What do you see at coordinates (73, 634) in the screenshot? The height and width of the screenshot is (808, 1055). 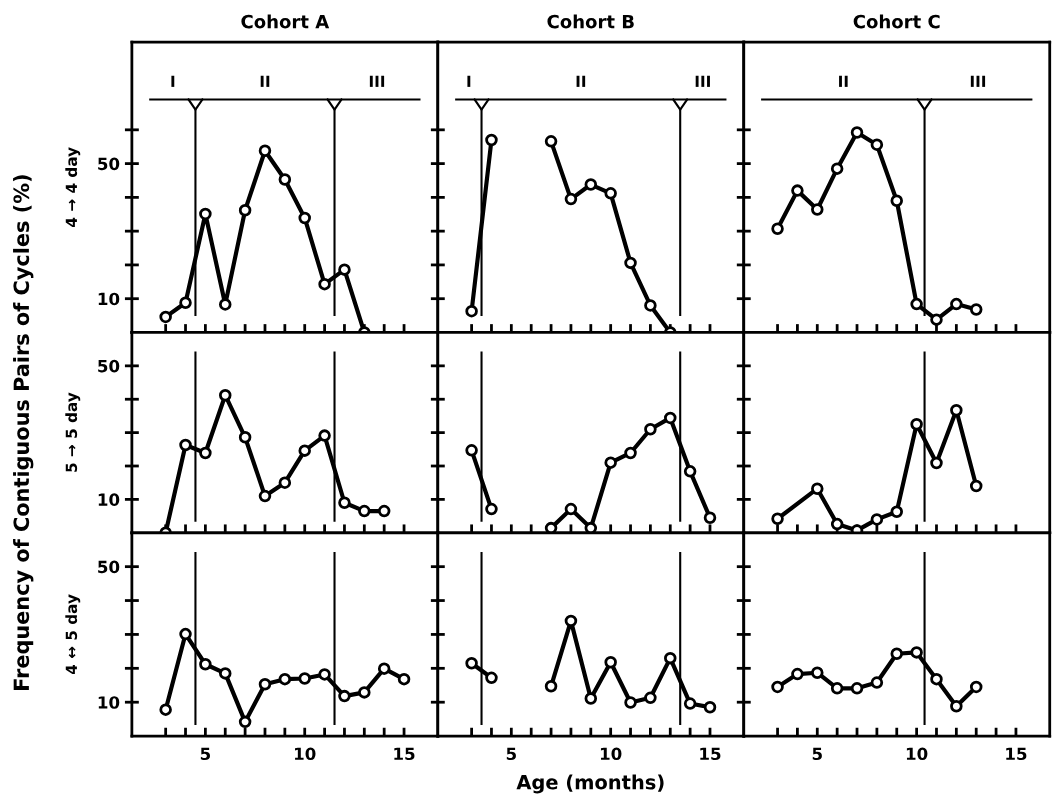 I see `y-axis-title: 4 ↔ 5 day` at bounding box center [73, 634].